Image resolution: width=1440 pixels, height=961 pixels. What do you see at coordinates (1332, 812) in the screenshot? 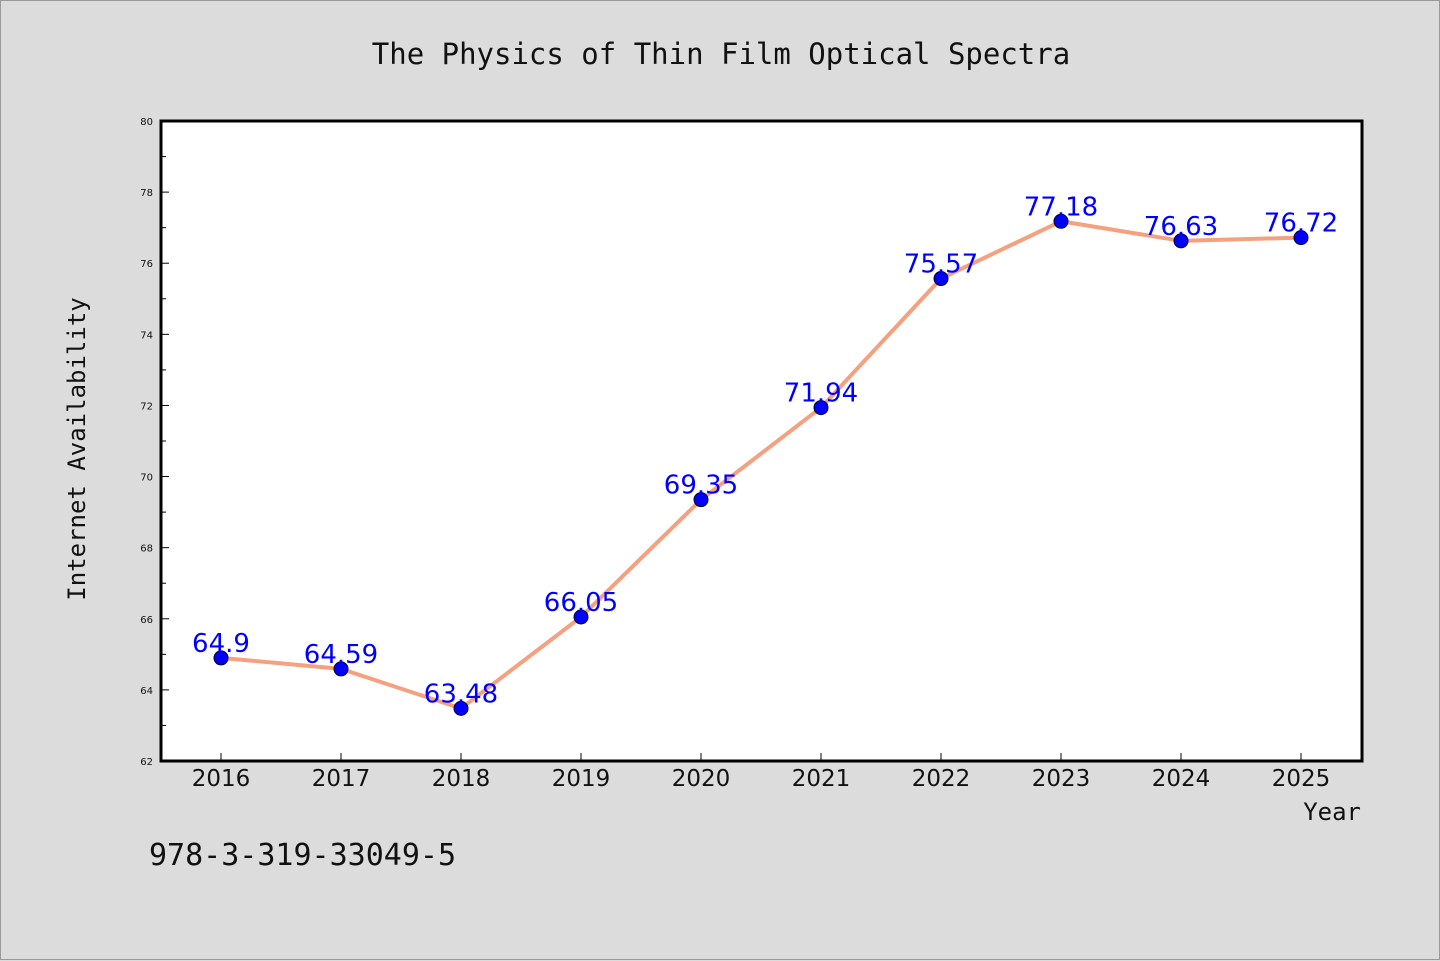
I see `x-axis-label: Year` at bounding box center [1332, 812].